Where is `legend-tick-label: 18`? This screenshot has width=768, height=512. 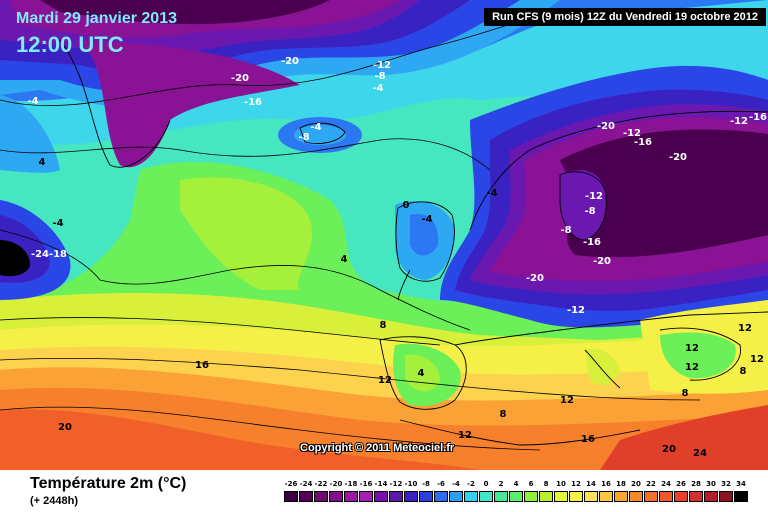
legend-tick-label: 18 is located at coordinates (621, 484).